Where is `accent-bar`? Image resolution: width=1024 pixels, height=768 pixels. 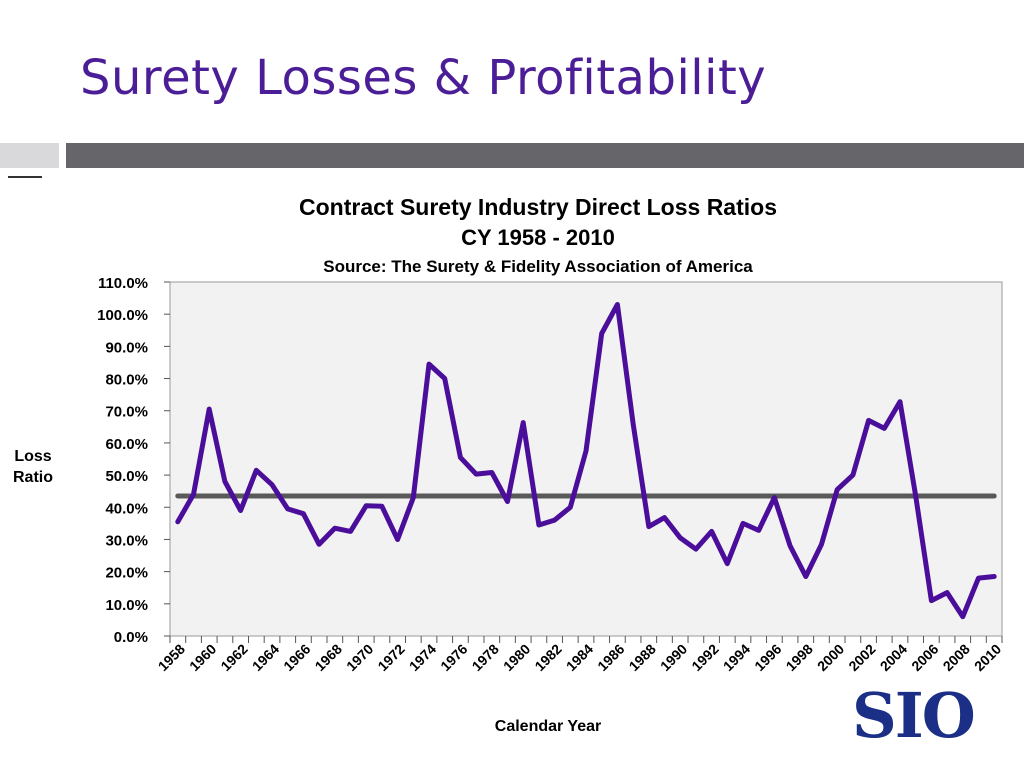 accent-bar is located at coordinates (545, 155).